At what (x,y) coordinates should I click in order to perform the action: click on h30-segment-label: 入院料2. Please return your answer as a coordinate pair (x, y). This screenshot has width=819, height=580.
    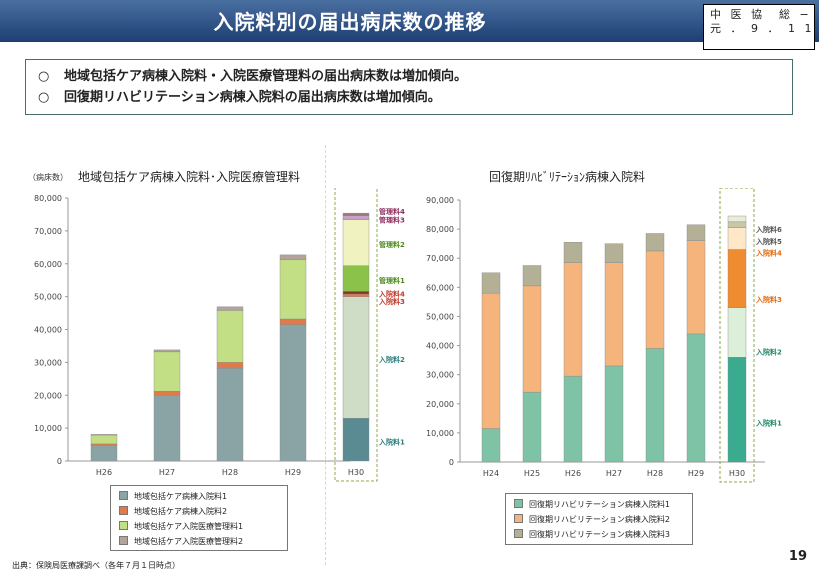
    Looking at the image, I should click on (768, 351).